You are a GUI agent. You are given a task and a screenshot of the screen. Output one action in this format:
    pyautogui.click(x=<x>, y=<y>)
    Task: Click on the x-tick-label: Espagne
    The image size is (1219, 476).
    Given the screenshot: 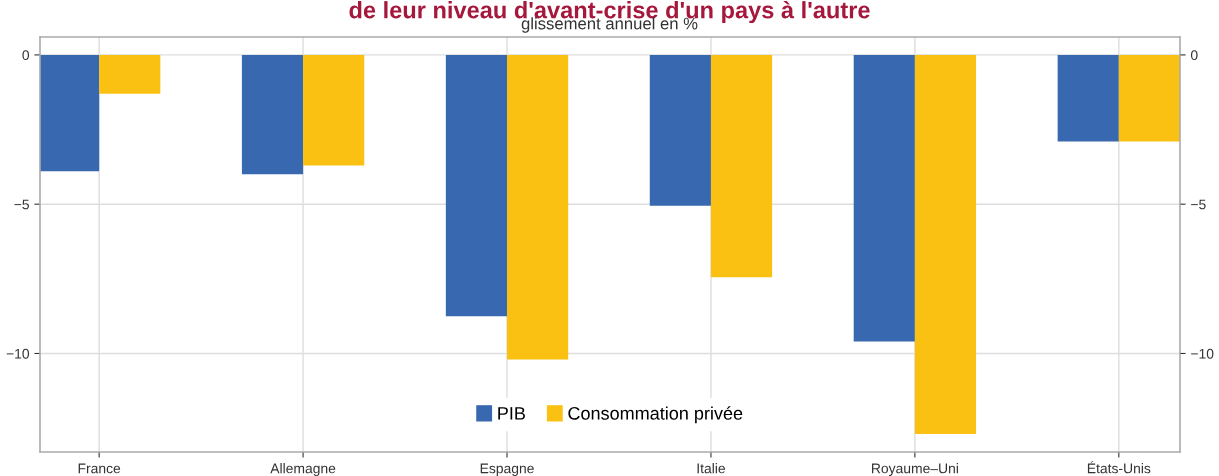 What is the action you would take?
    pyautogui.click(x=507, y=469)
    